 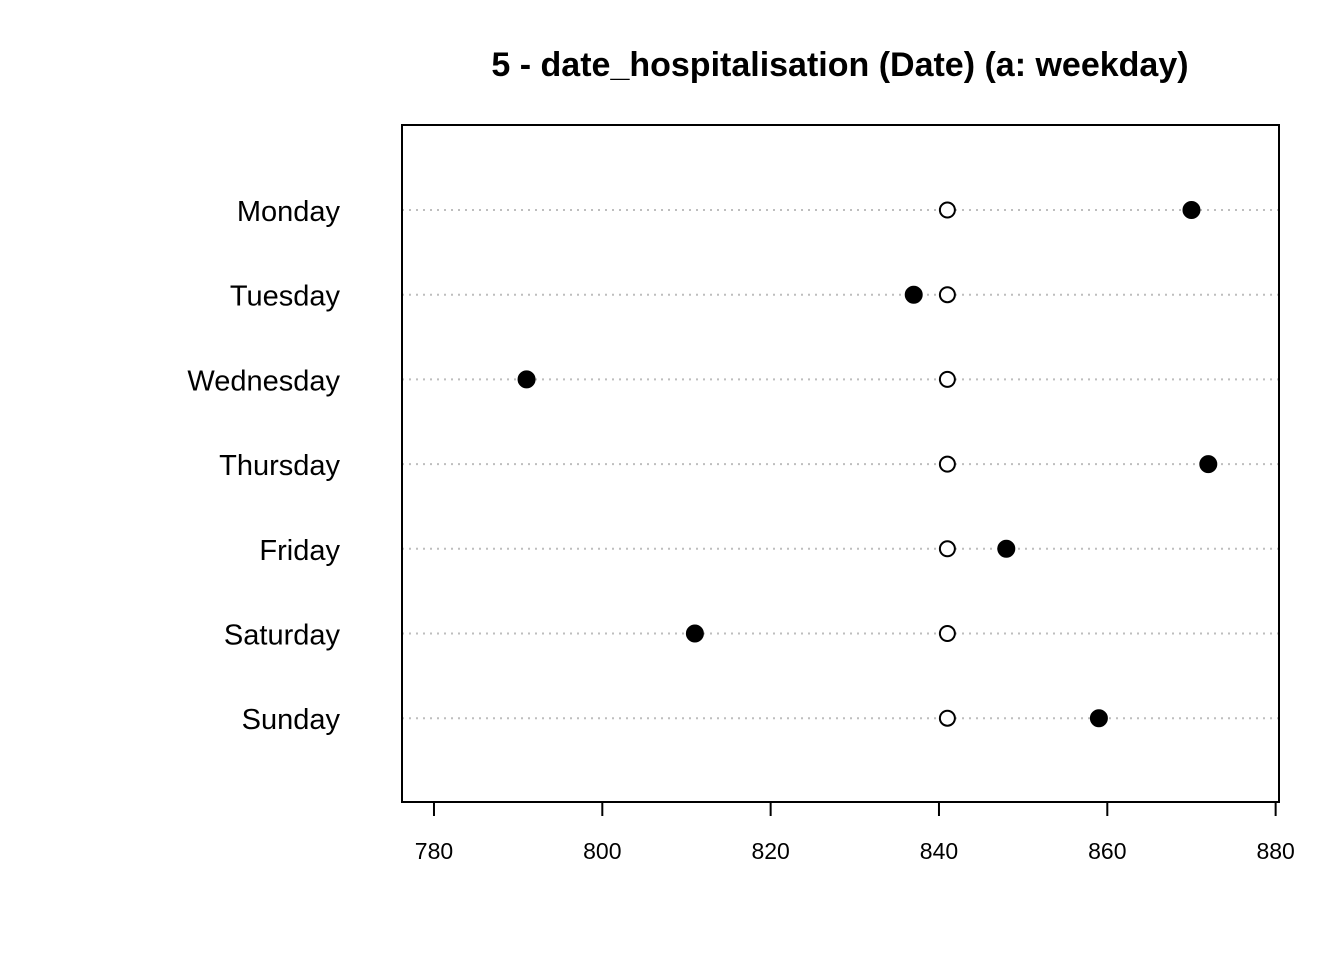 I want to click on category-label-sunday: Sunday, so click(x=291, y=720).